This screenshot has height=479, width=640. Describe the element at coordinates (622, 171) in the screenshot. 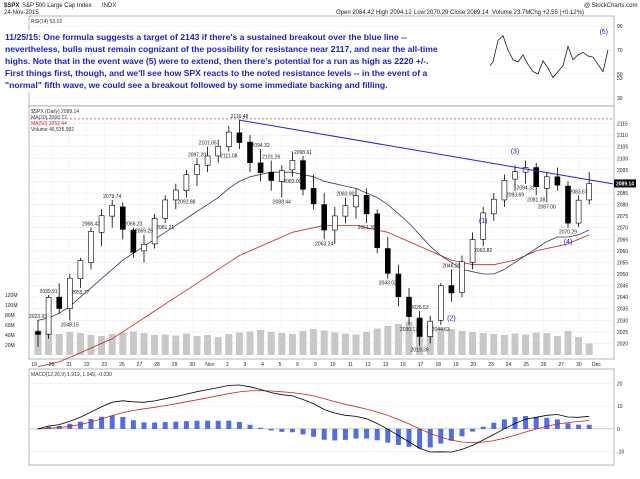

I see `price-tick-label: 2095` at that location.